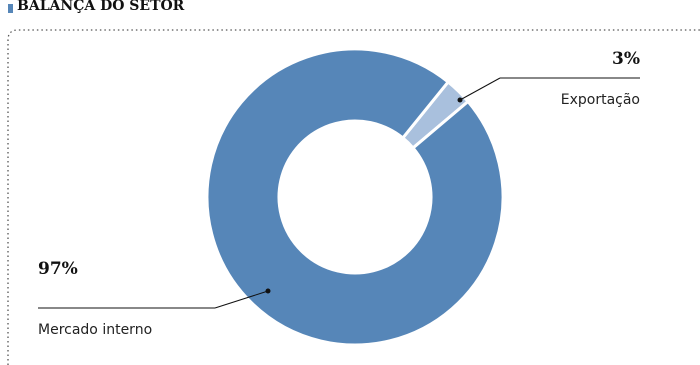  Describe the element at coordinates (95, 330) in the screenshot. I see `category-label: Mercado interno` at that location.